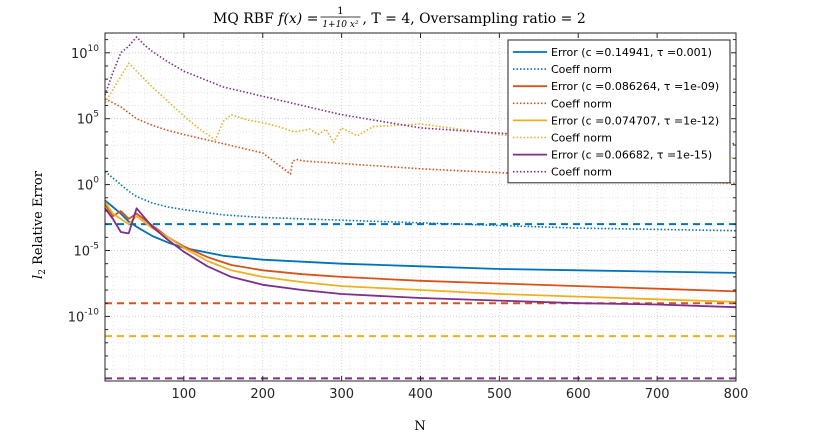 This screenshot has width=814, height=438. Describe the element at coordinates (38, 277) in the screenshot. I see `ylabel-l: l` at that location.